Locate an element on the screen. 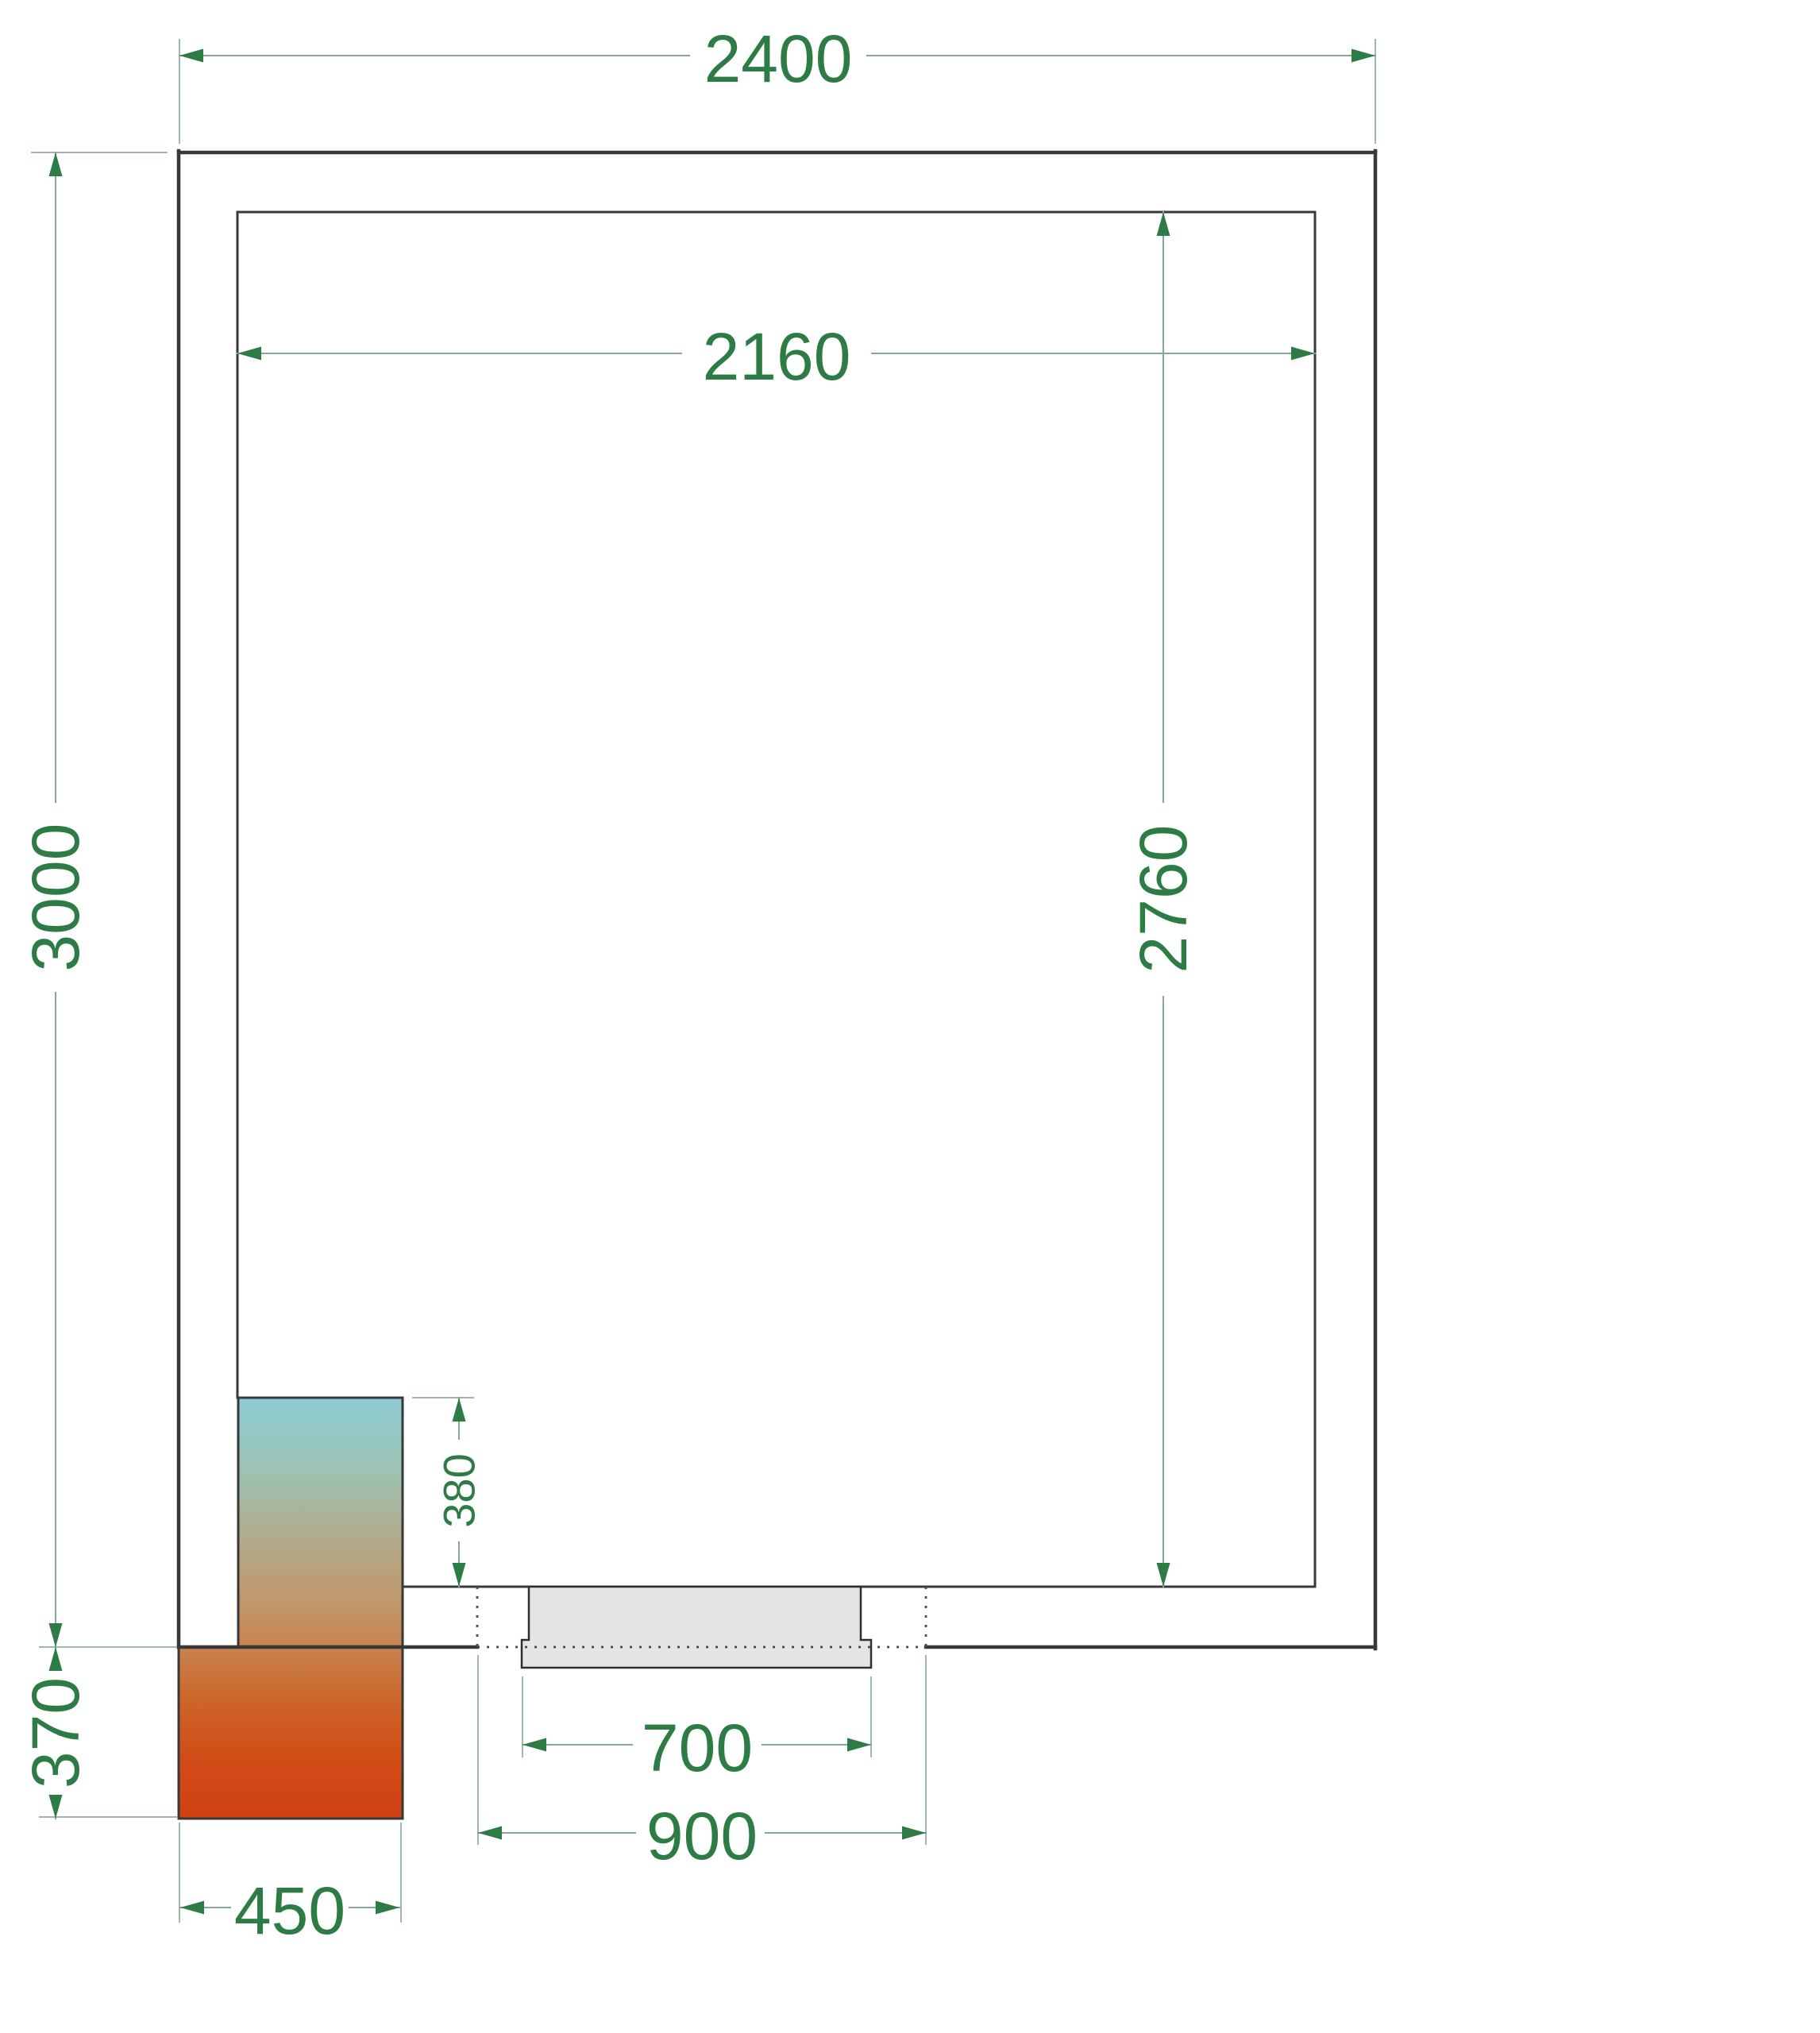  dimension-overall-depth: 3000 is located at coordinates (97, 900).